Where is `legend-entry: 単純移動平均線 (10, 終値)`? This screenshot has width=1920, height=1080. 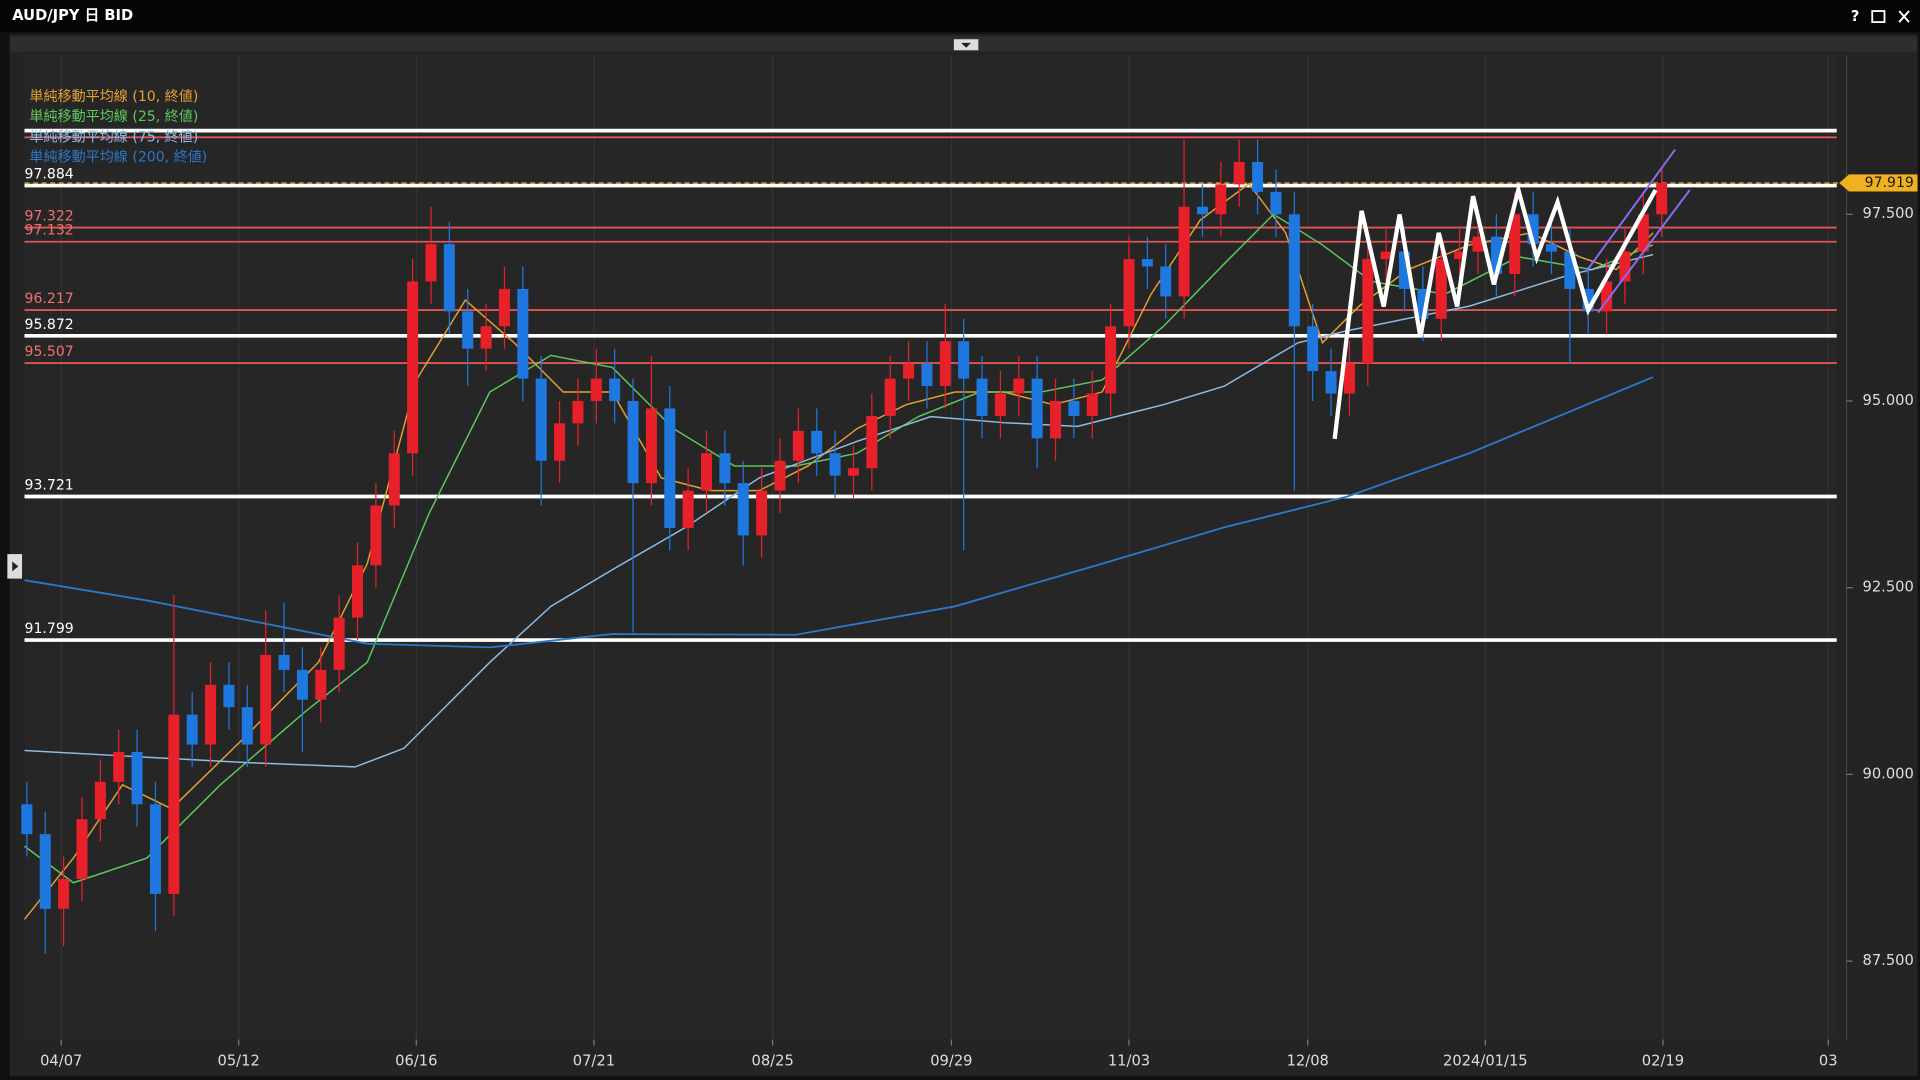
legend-entry: 単純移動平均線 (10, 終値) is located at coordinates (113, 97).